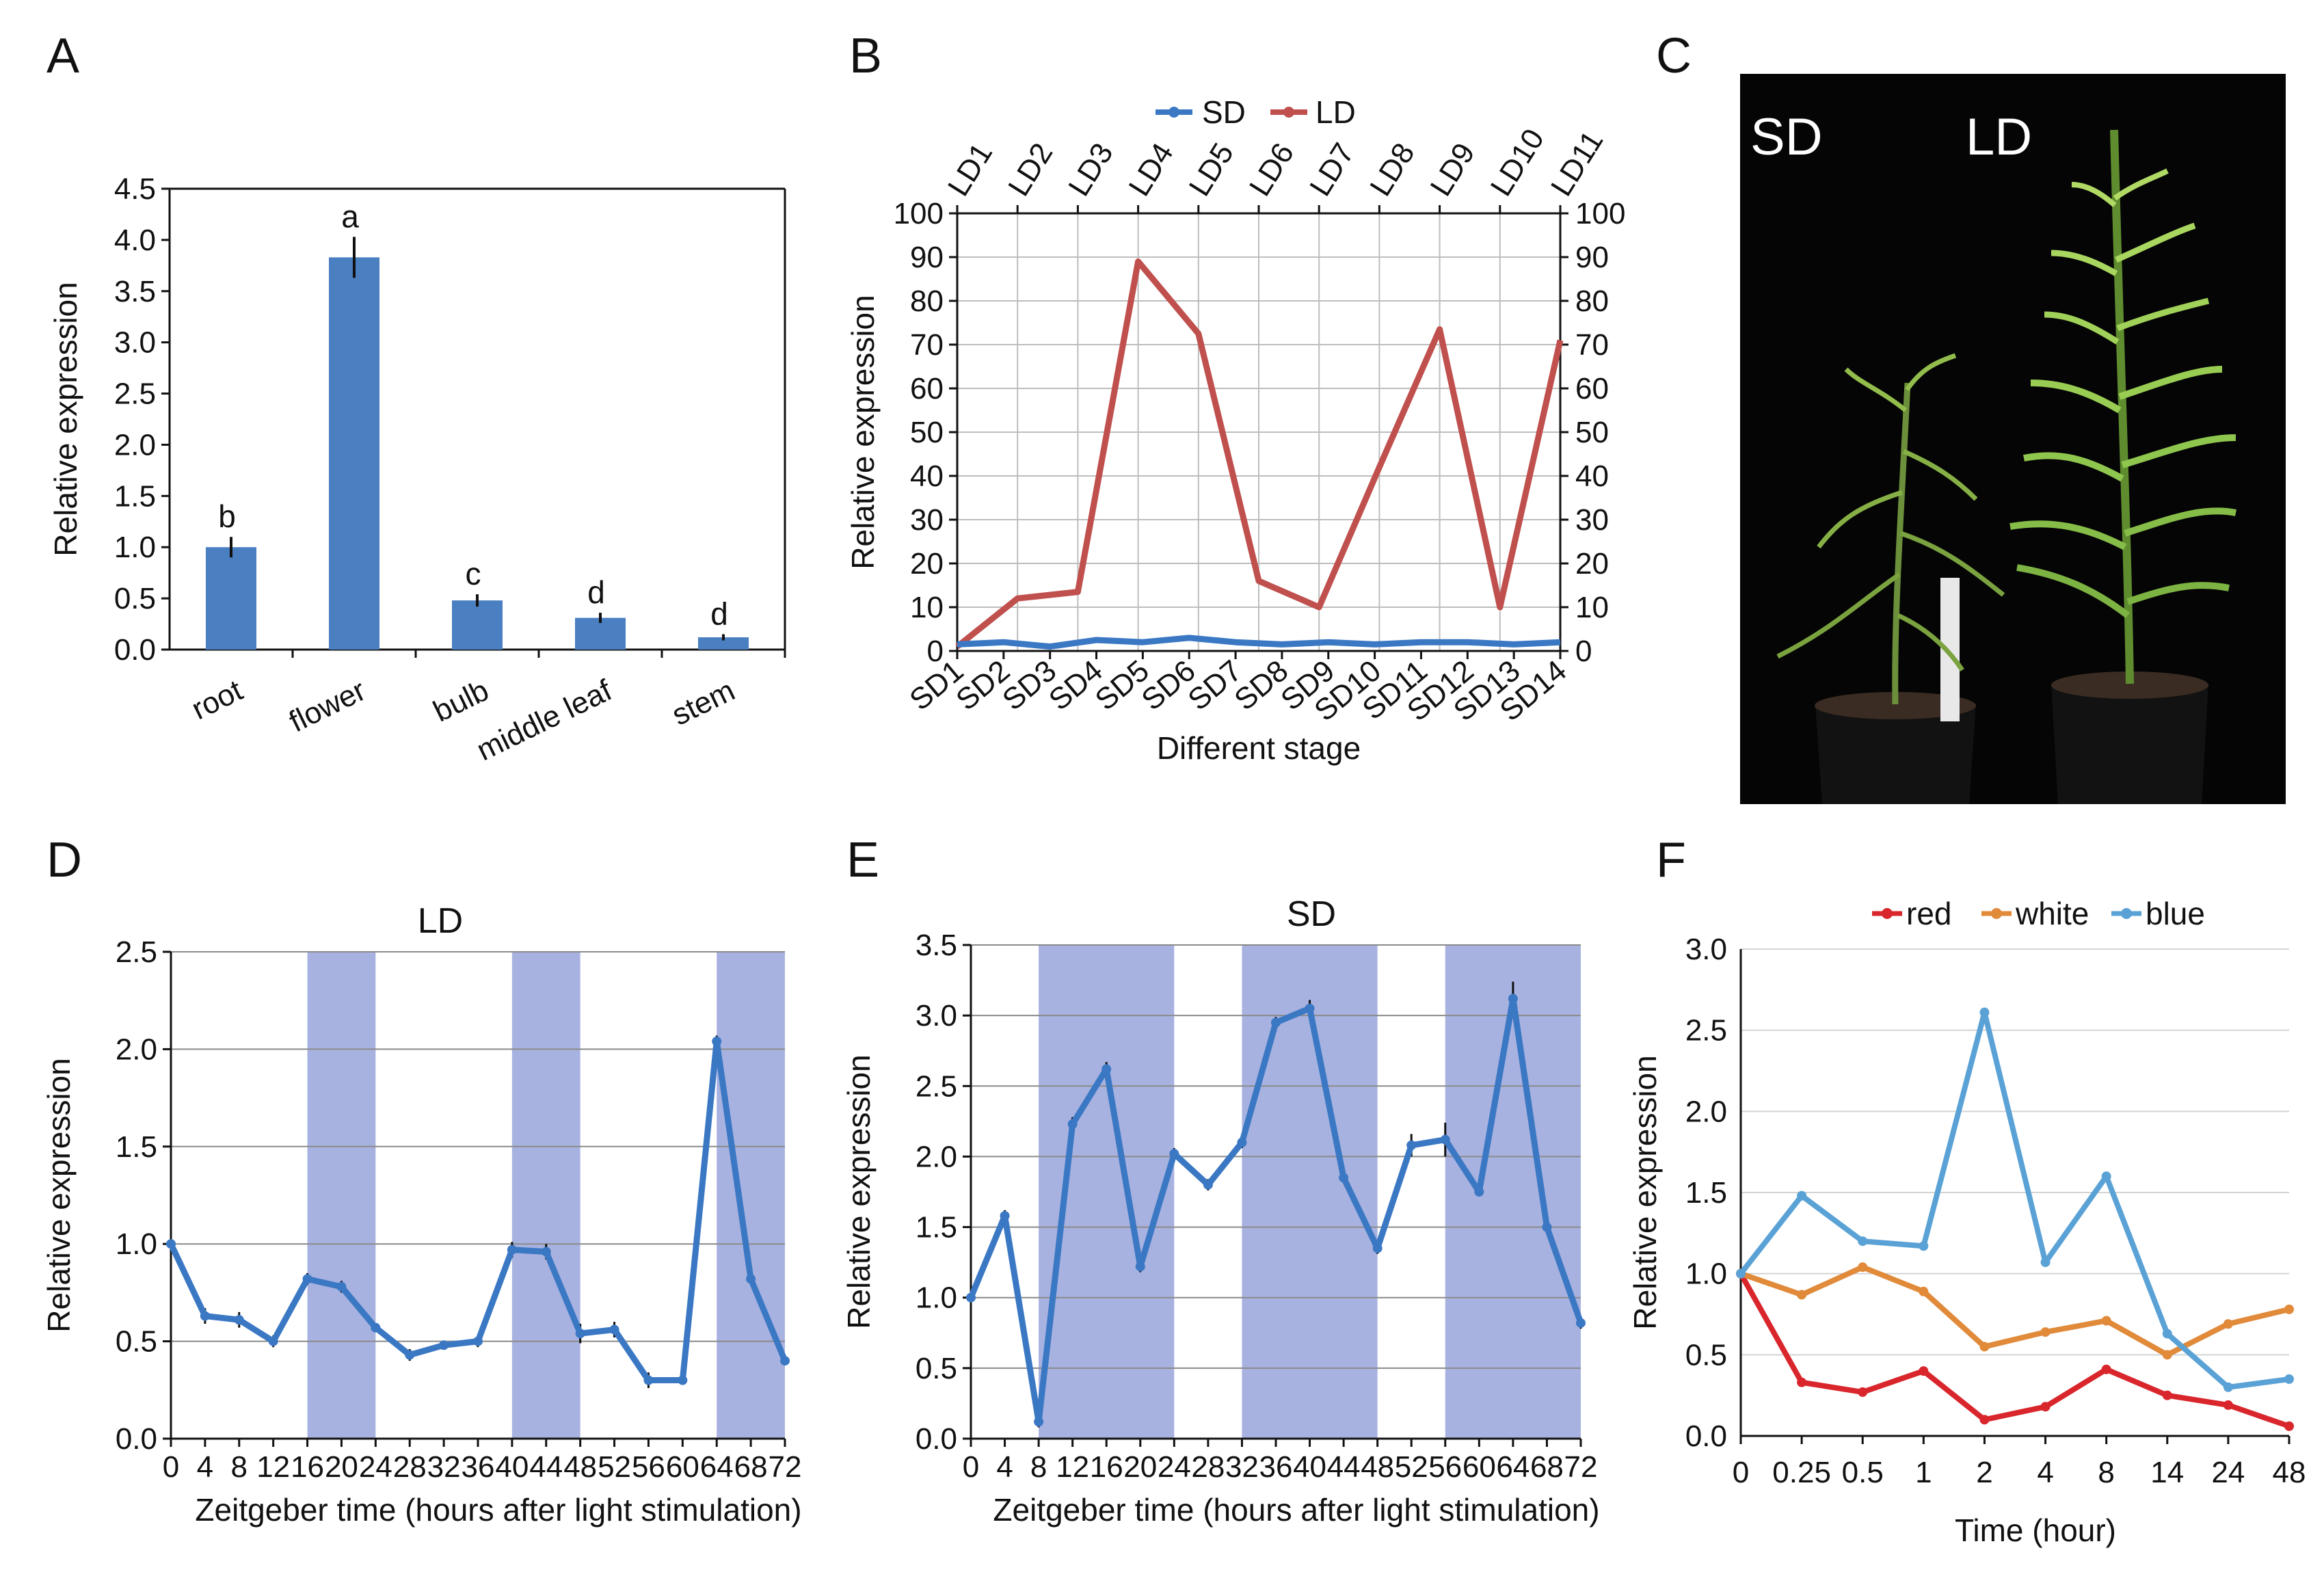 The height and width of the screenshot is (1572, 2324). I want to click on series-line, so click(478, 1211).